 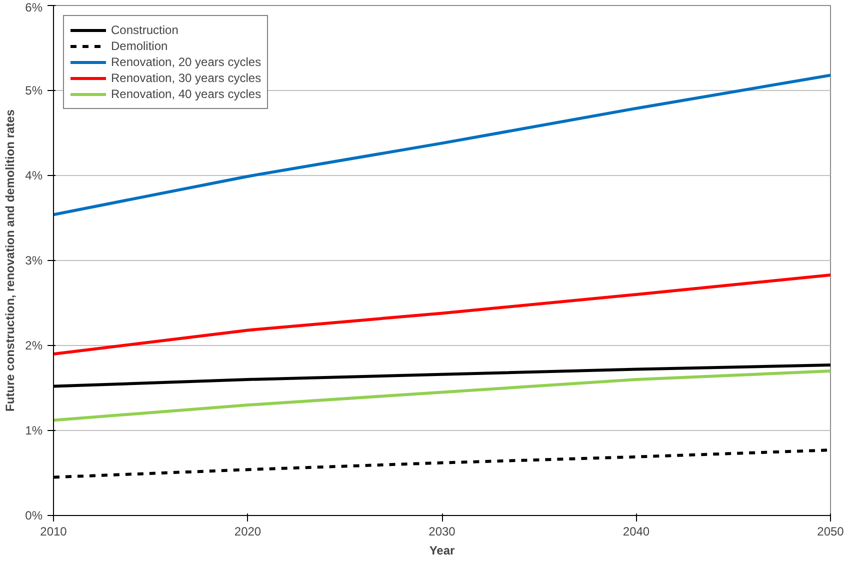 I want to click on y-tick-label: 4%, so click(x=34, y=175).